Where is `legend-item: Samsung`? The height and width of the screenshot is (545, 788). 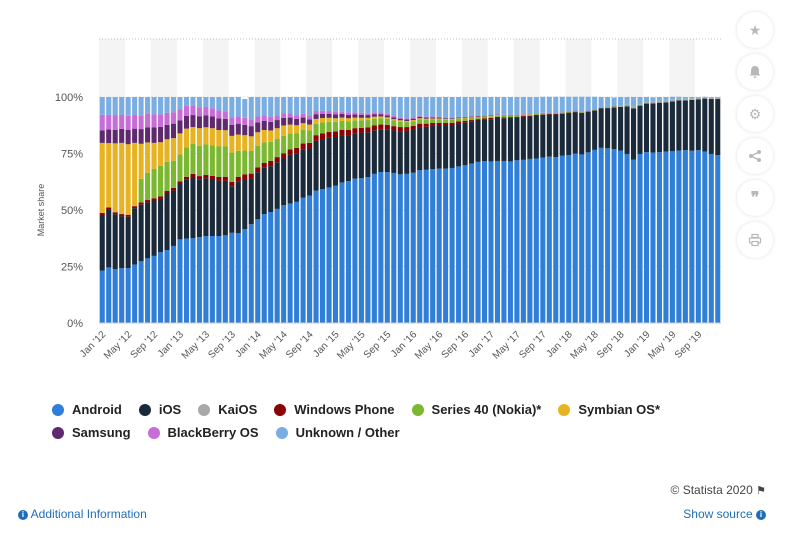
legend-item: Samsung is located at coordinates (91, 432).